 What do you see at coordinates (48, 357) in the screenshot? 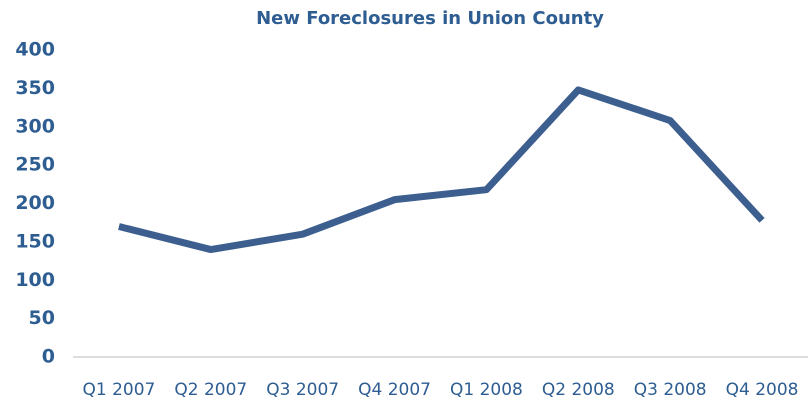
I see `y-tick-label: 0` at bounding box center [48, 357].